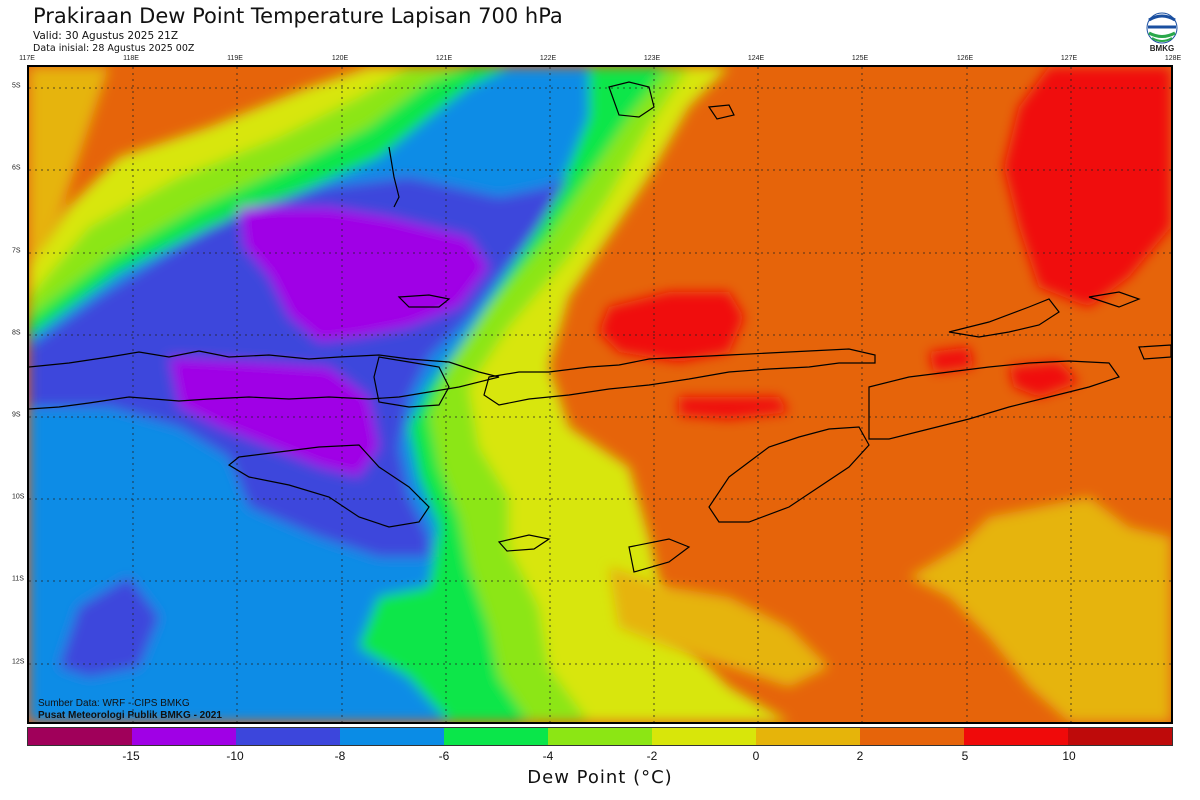 This screenshot has height=800, width=1200. Describe the element at coordinates (548, 58) in the screenshot. I see `lon-tick: 122E` at that location.